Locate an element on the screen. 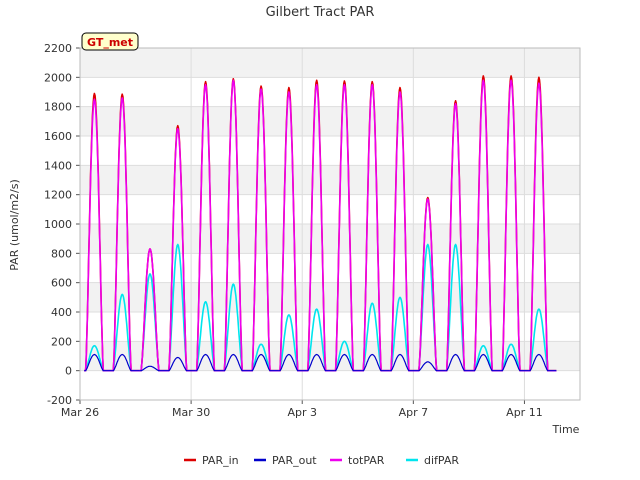 The width and height of the screenshot is (640, 480). series-PAR_out is located at coordinates (320, 362).